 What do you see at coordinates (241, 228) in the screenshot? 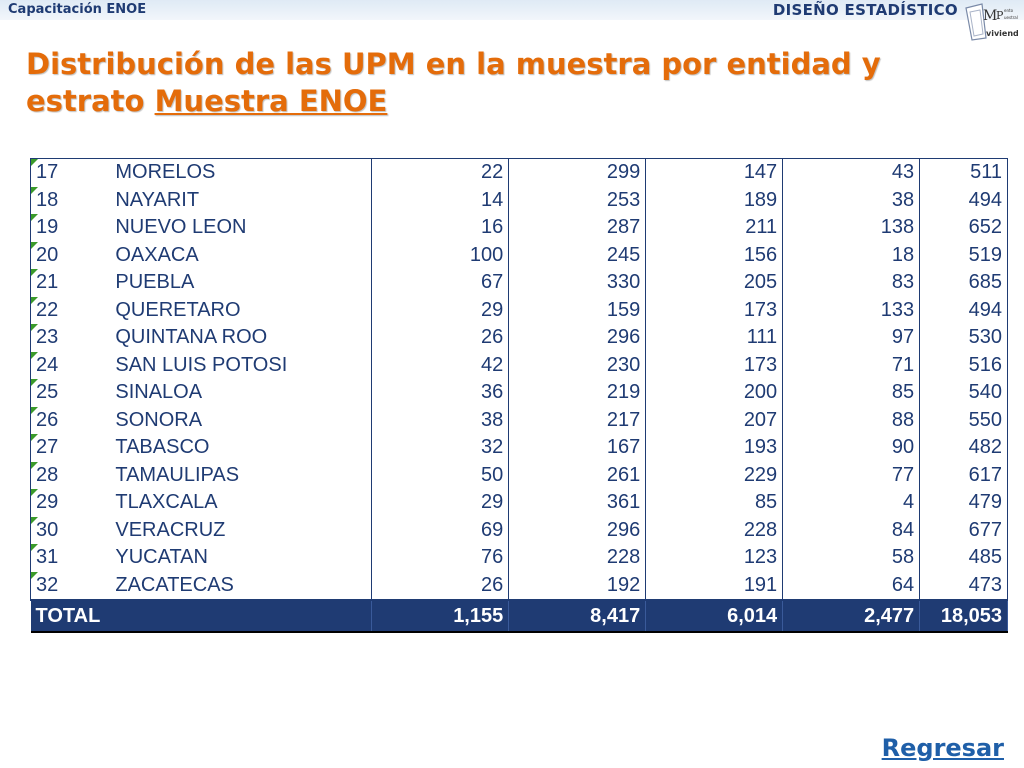
I see `state-name-cell: NUEVO LEON` at bounding box center [241, 228].